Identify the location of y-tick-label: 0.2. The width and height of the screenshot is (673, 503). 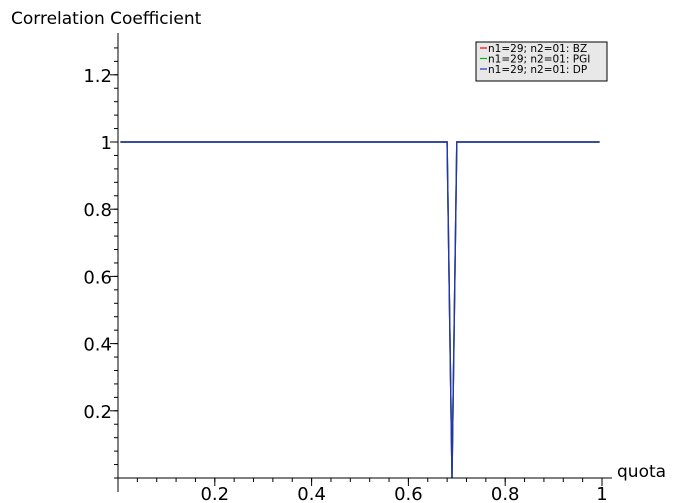
(97, 412).